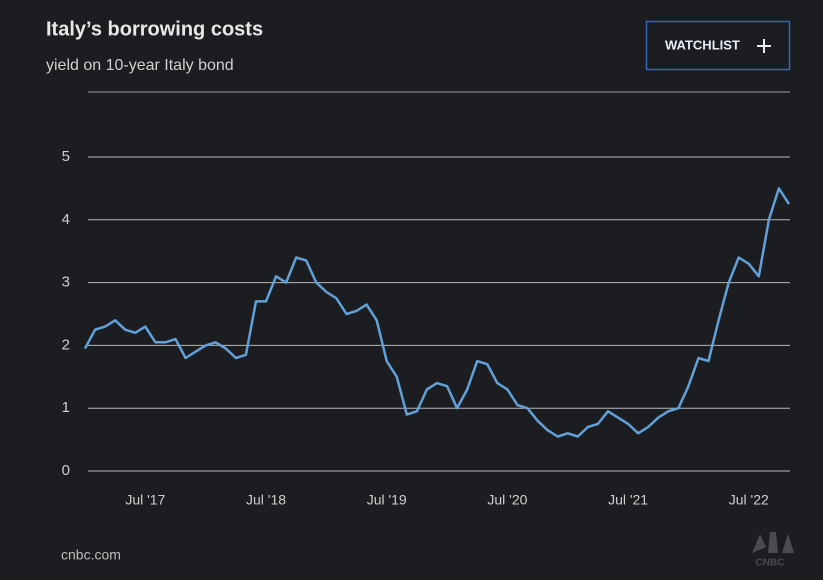 This screenshot has width=823, height=580. I want to click on x-tick-label: Jul '22, so click(749, 500).